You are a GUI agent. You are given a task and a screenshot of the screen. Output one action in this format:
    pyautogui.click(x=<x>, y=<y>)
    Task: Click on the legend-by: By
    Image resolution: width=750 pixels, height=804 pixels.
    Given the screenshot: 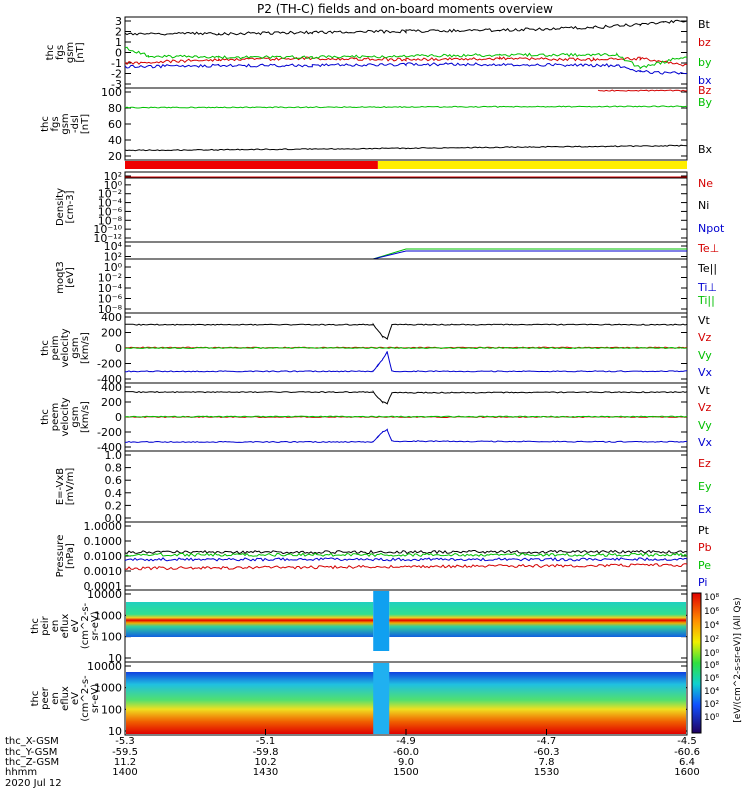 What is the action you would take?
    pyautogui.click(x=705, y=102)
    